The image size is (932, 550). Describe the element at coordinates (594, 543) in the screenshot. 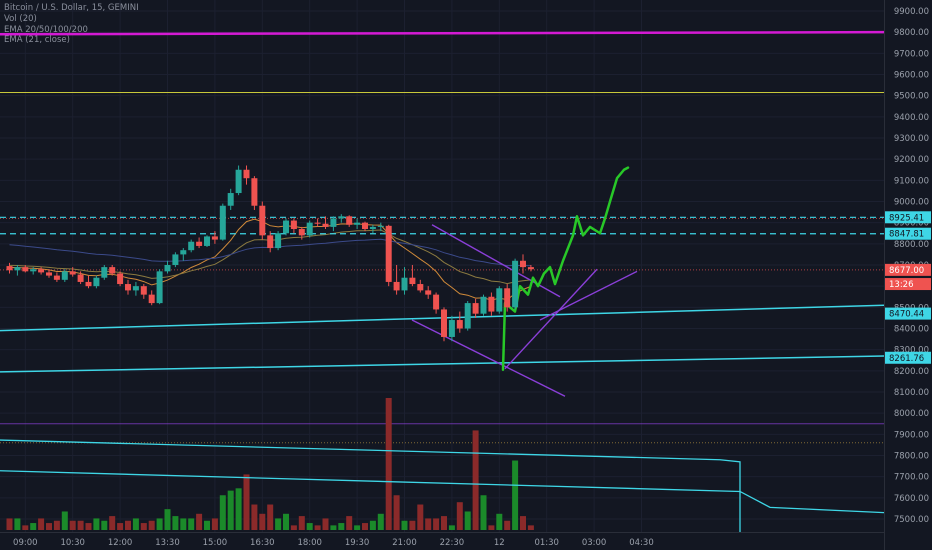

I see `time-tick-label: 03:00` at that location.